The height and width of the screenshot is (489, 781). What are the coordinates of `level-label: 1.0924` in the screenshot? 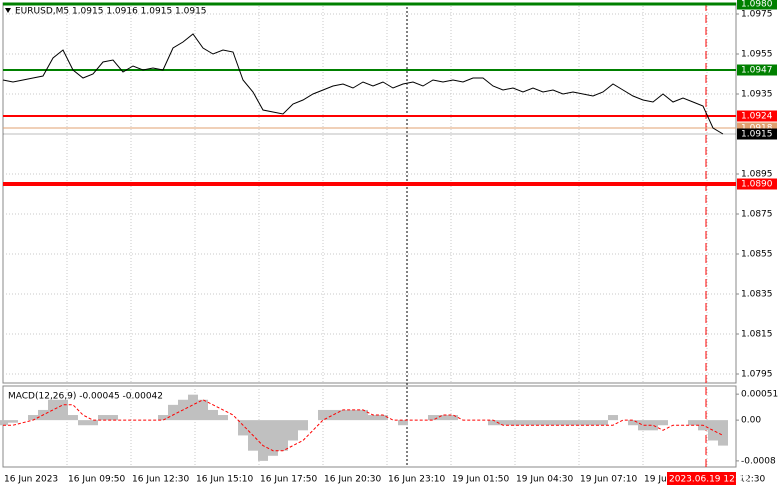 It's located at (757, 117).